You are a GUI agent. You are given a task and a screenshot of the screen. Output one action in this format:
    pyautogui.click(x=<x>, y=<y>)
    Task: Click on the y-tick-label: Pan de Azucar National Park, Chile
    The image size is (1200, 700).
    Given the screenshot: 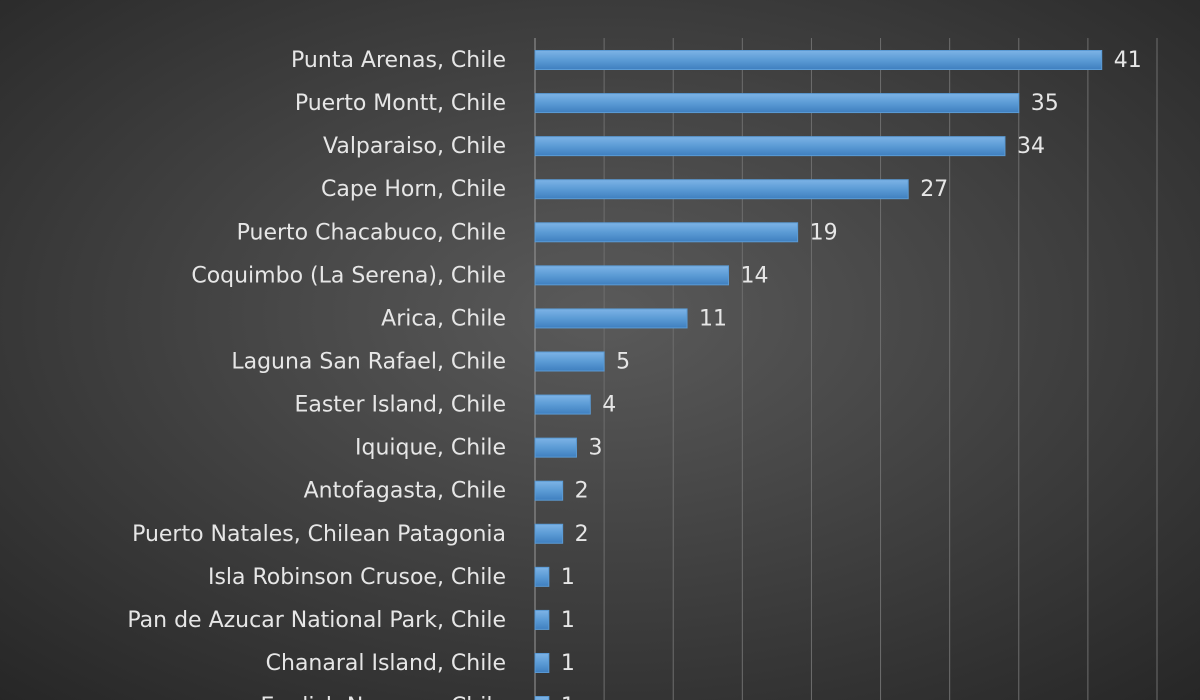 What is the action you would take?
    pyautogui.click(x=316, y=620)
    